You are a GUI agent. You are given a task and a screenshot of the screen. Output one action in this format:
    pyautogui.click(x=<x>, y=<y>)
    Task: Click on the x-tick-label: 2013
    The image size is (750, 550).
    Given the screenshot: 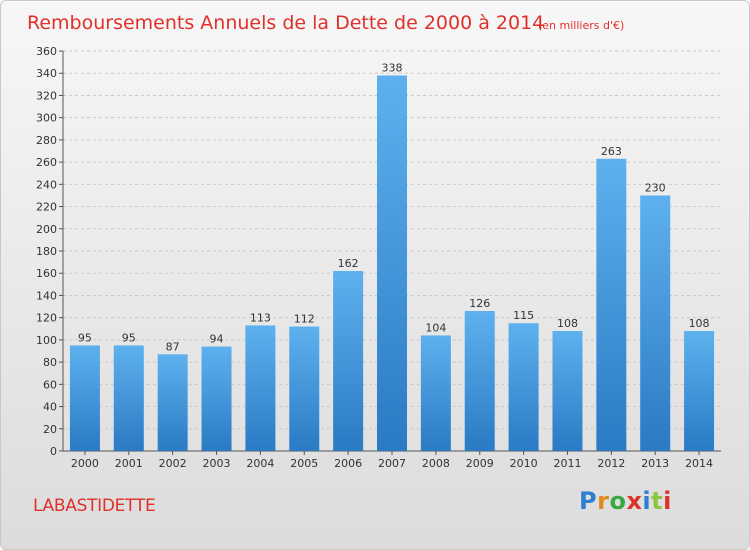 What is the action you would take?
    pyautogui.click(x=655, y=463)
    